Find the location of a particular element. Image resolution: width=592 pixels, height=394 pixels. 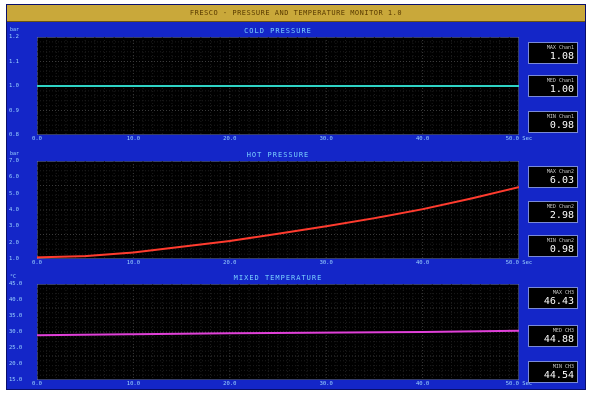

series-line is located at coordinates (278, 333).